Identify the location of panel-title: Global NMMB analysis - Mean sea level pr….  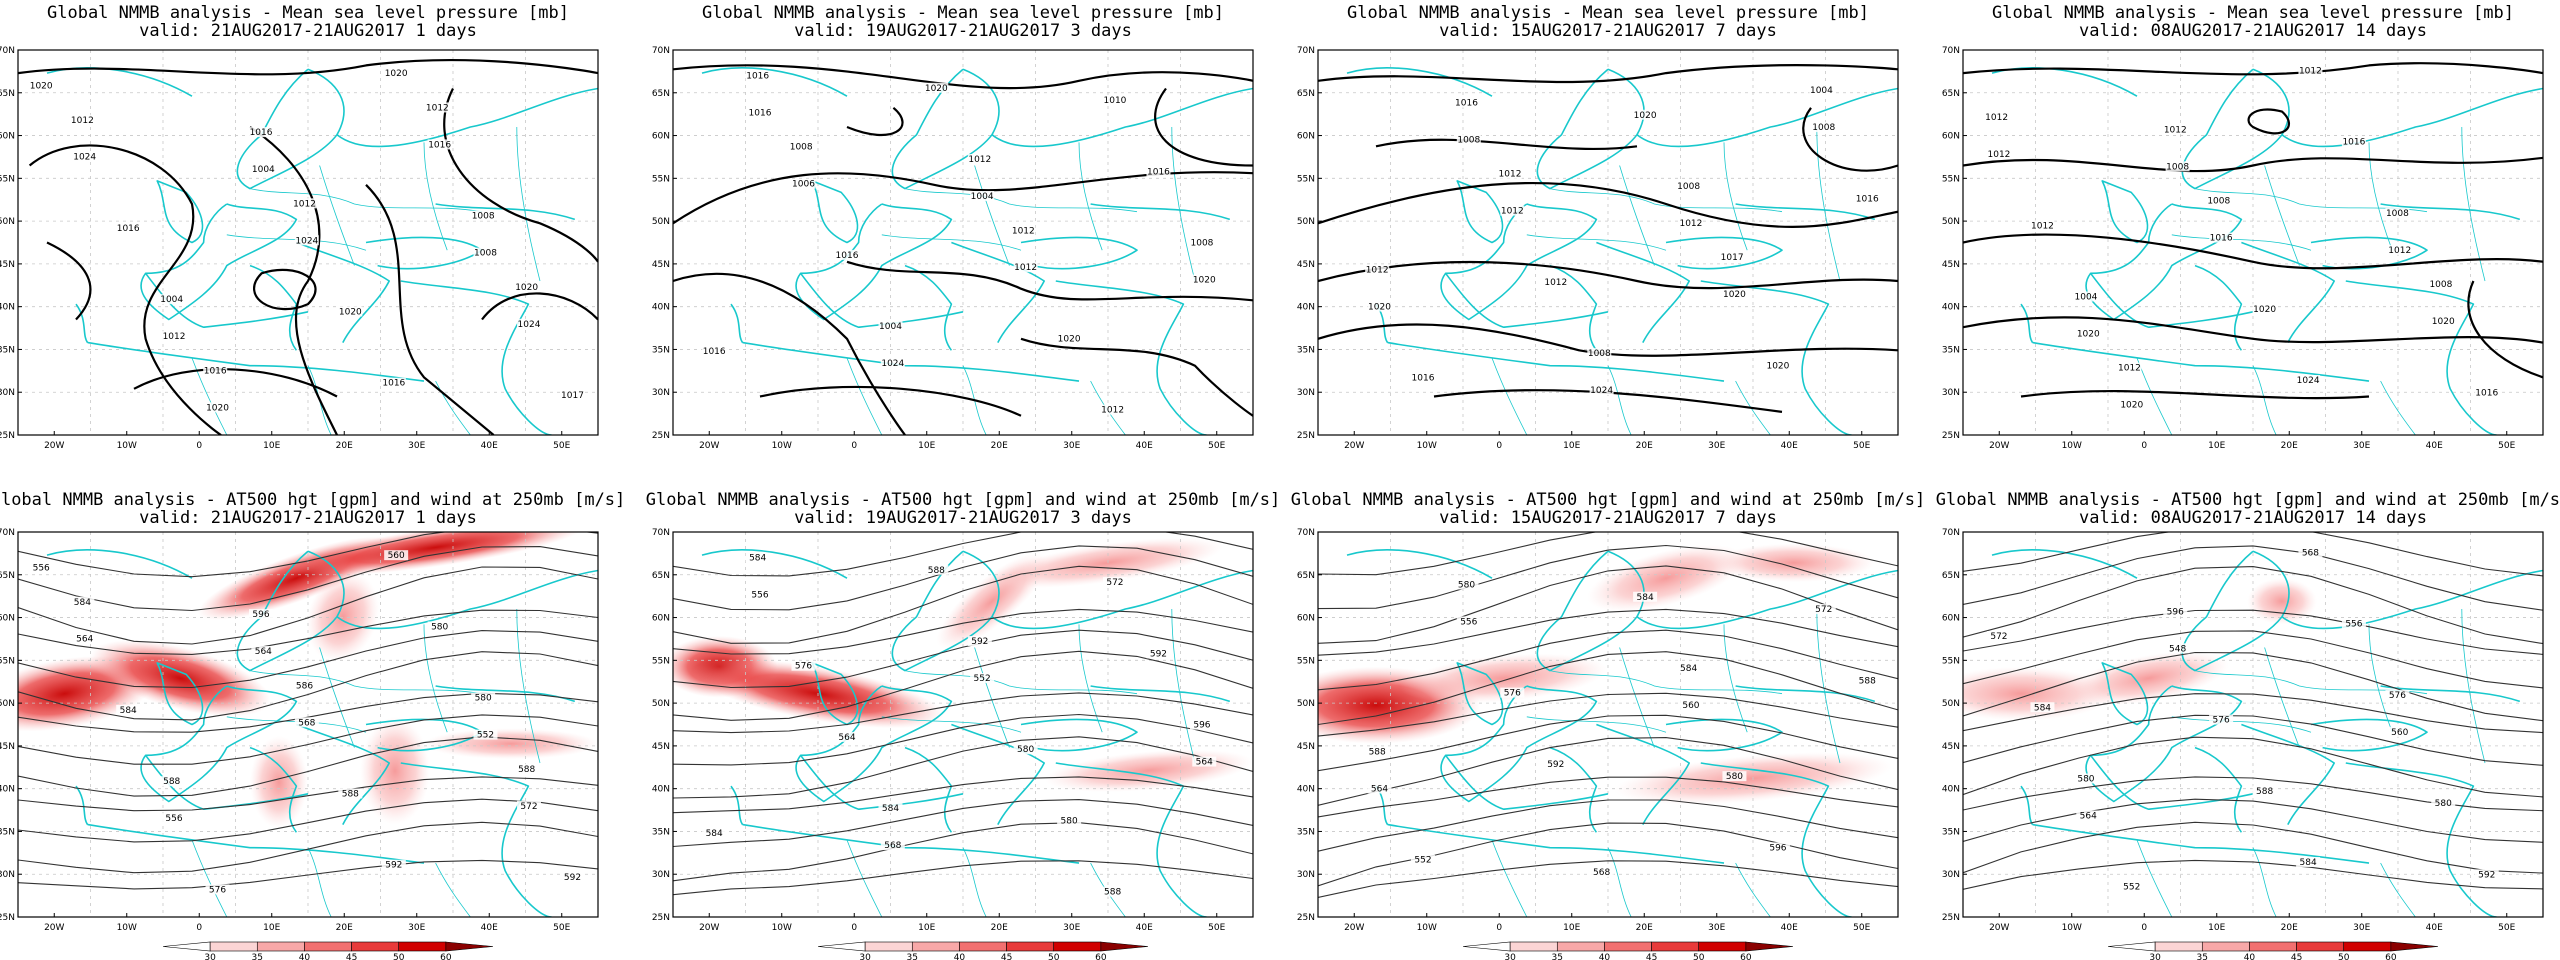
(963, 13).